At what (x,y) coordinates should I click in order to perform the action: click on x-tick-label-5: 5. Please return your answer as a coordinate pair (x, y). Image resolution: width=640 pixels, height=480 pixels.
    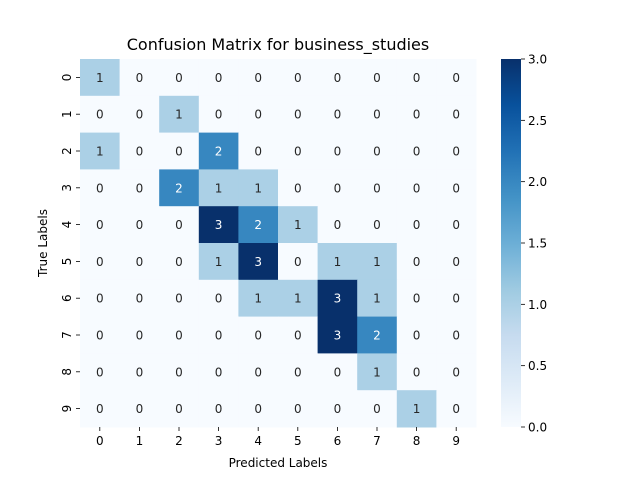
    Looking at the image, I should click on (298, 441).